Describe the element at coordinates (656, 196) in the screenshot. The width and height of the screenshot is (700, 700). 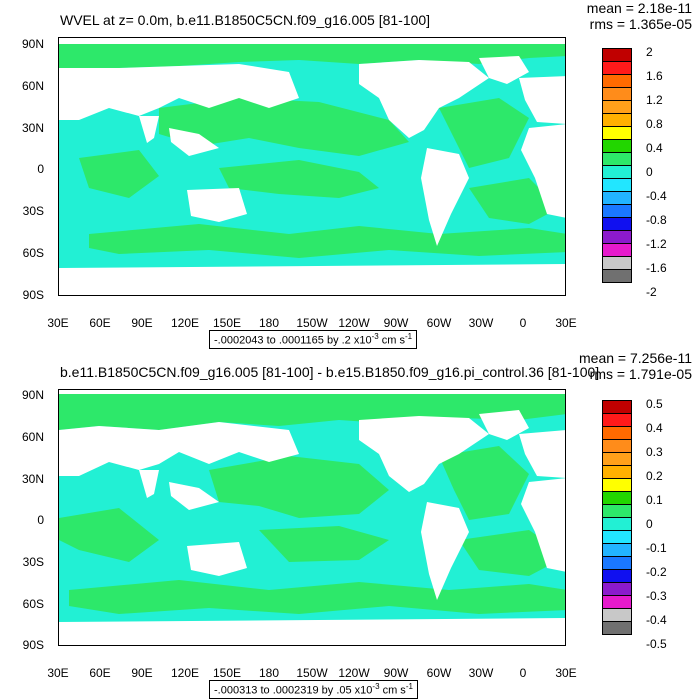
I see `colorbar-label: -0.4` at that location.